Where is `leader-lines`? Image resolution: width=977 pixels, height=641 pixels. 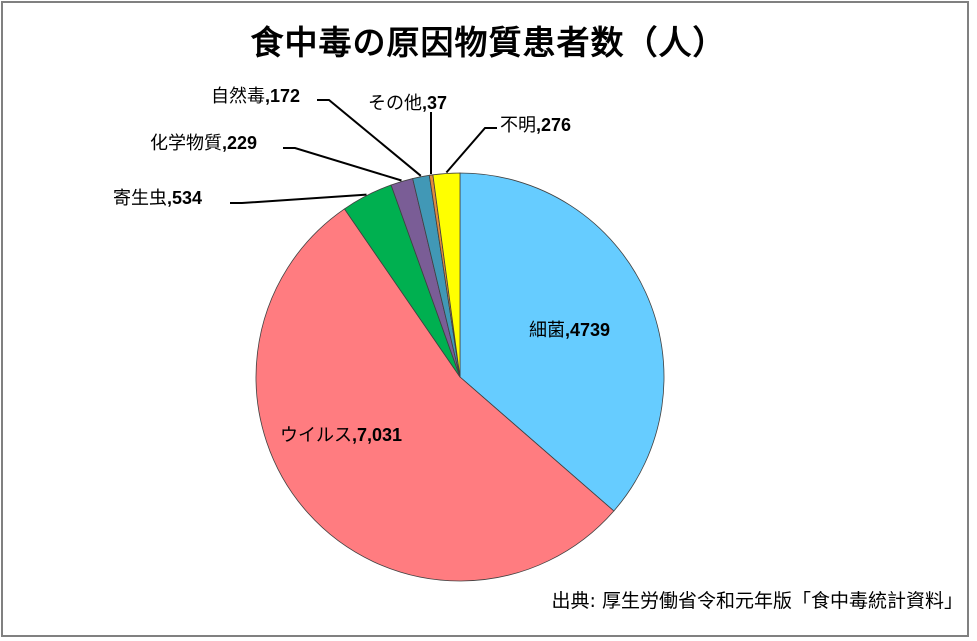
leader-lines is located at coordinates (363, 151).